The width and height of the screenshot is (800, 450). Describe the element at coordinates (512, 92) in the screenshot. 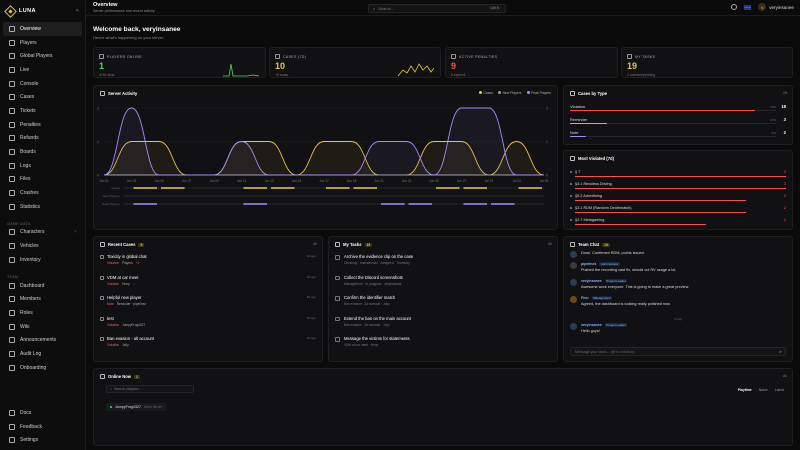

I see `legend-label: New Players` at that location.